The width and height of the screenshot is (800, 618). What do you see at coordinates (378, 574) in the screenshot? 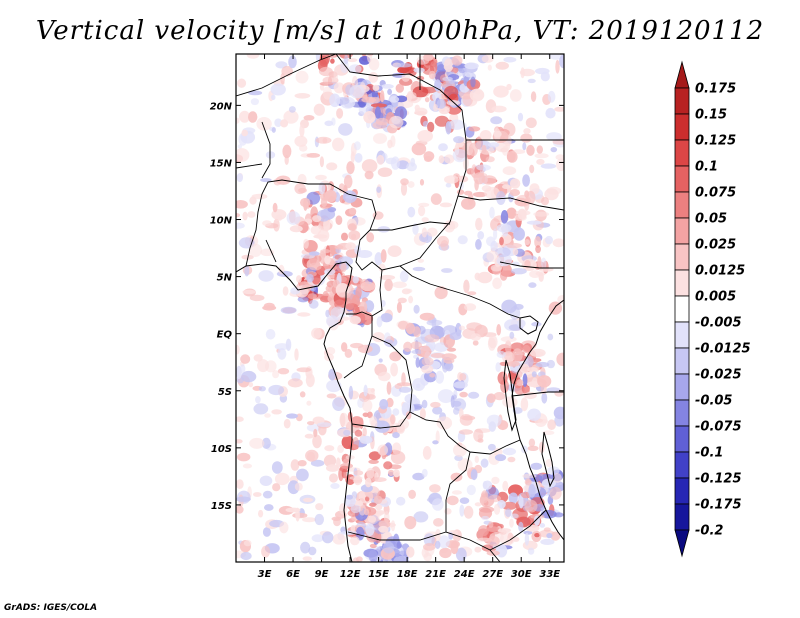
I see `x-tick-label: 15E` at bounding box center [378, 574].